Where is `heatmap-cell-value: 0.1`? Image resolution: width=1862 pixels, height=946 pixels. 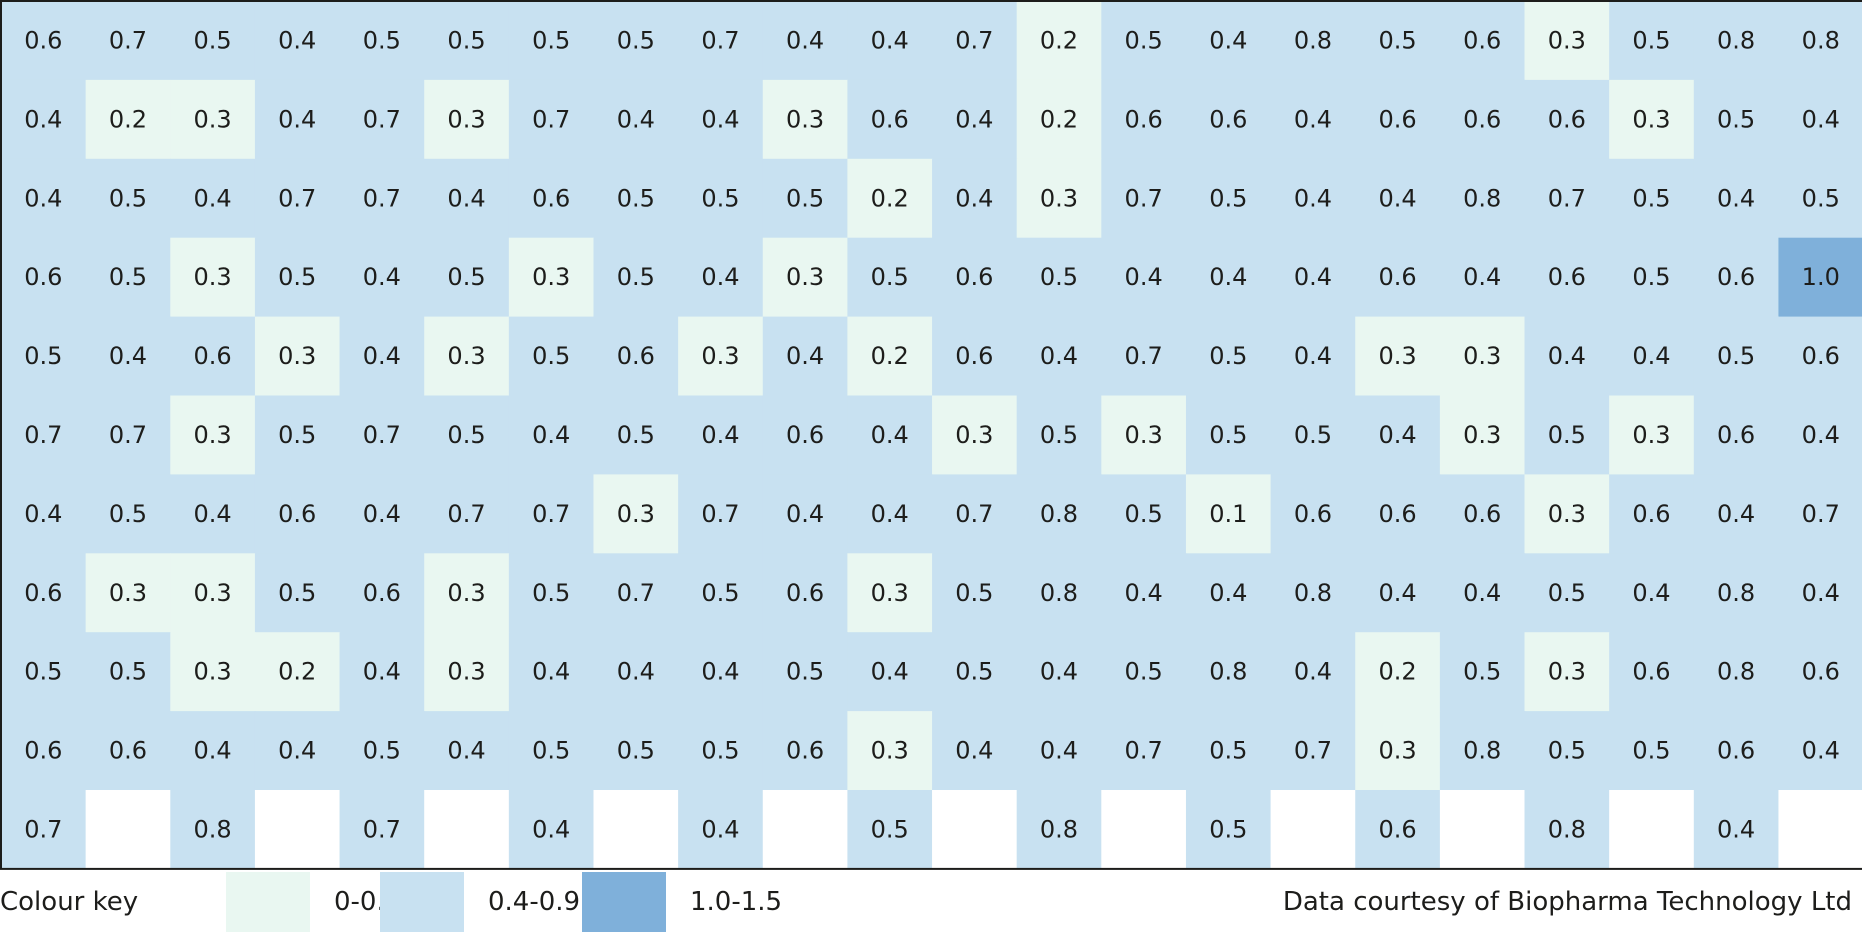
heatmap-cell-value: 0.1 is located at coordinates (1228, 514).